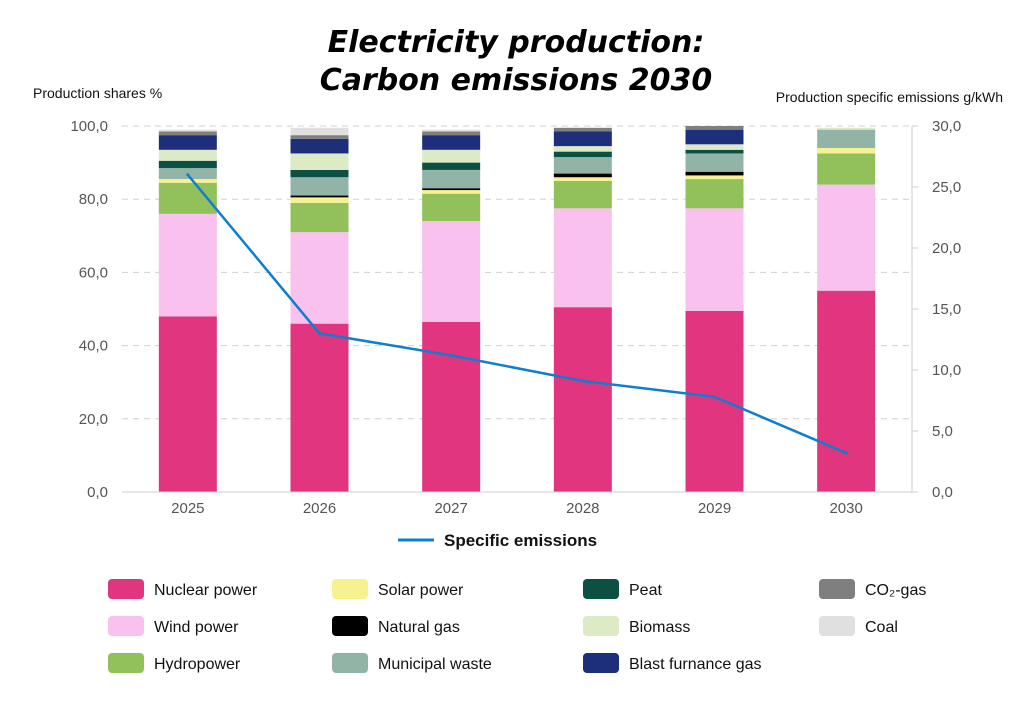  What do you see at coordinates (942, 431) in the screenshot?
I see `right-tick-label: 5,0` at bounding box center [942, 431].